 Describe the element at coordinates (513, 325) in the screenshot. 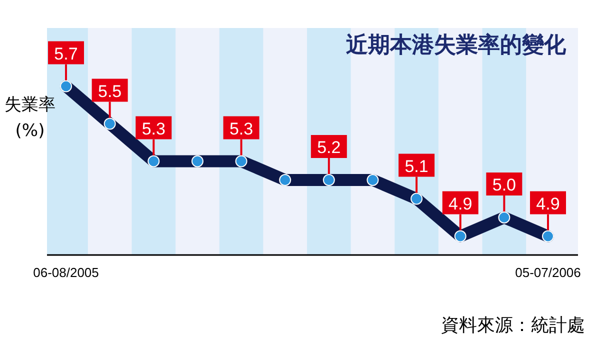

I see `source-note: 資料來源：統計處` at that location.